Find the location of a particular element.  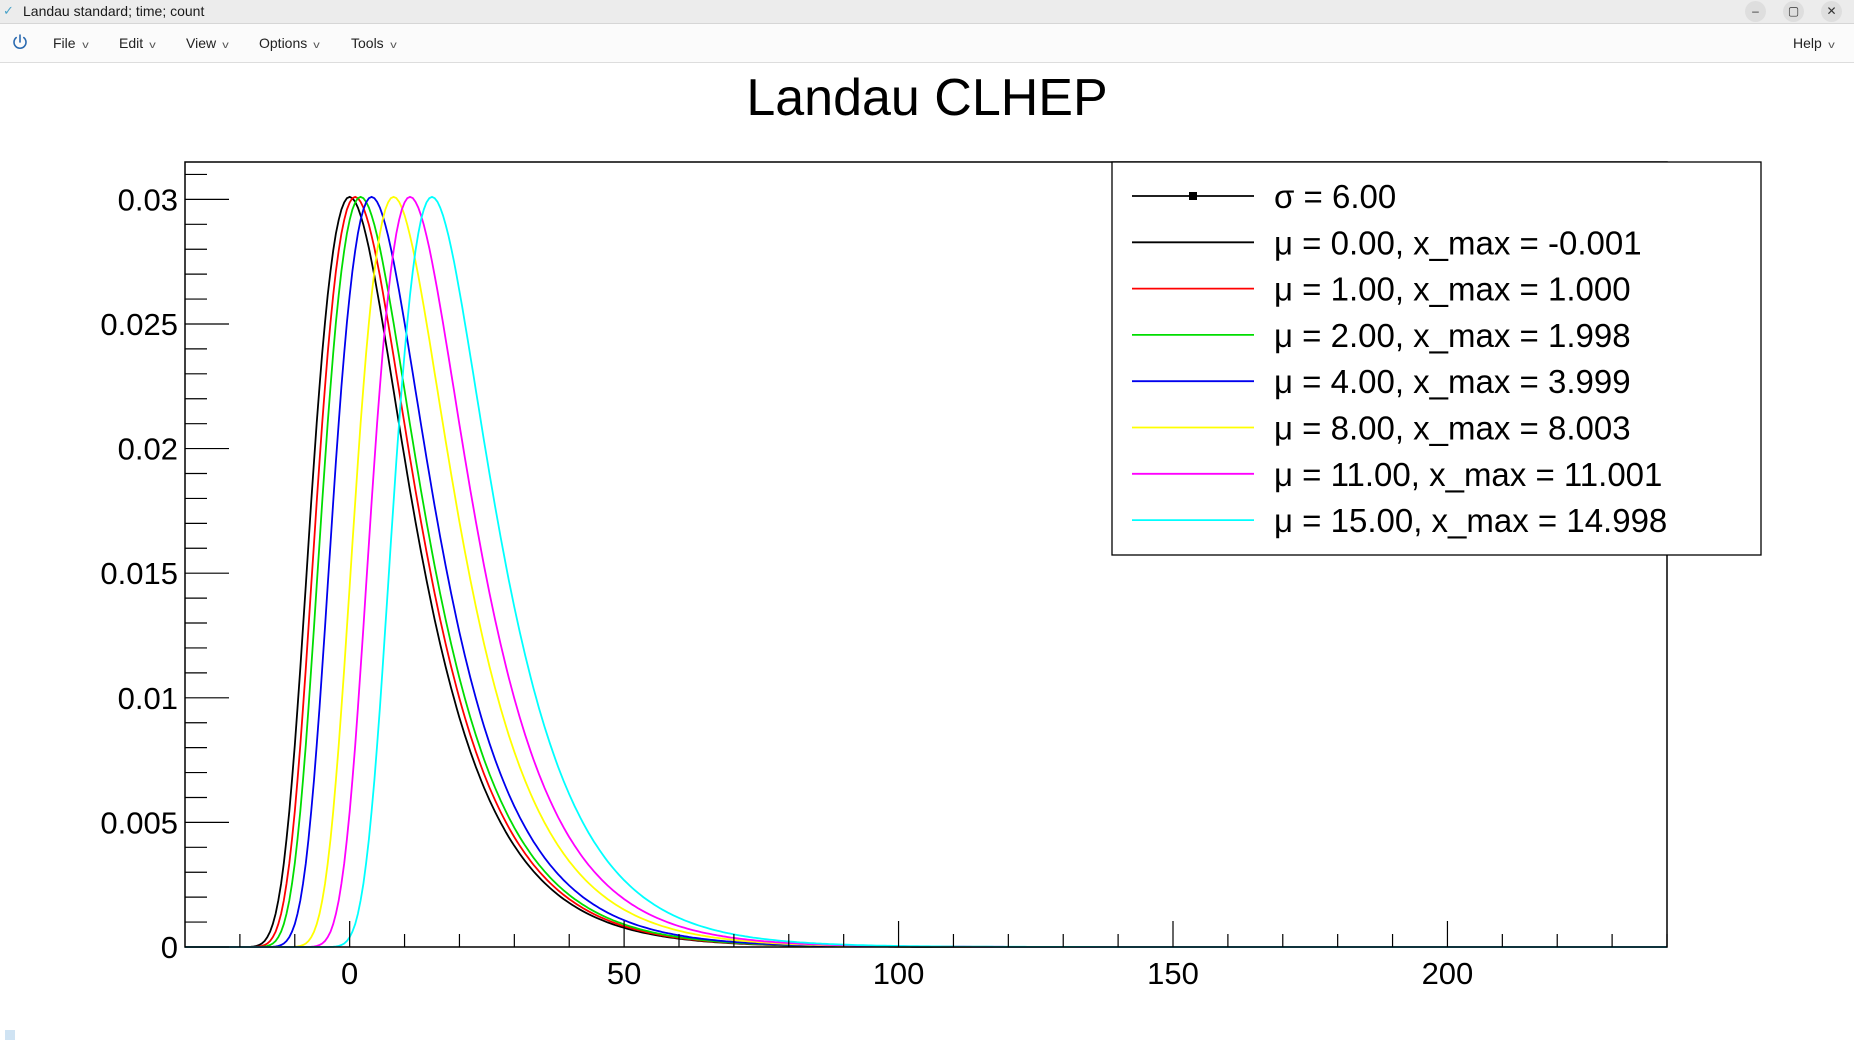

legend-marker is located at coordinates (1193, 196).